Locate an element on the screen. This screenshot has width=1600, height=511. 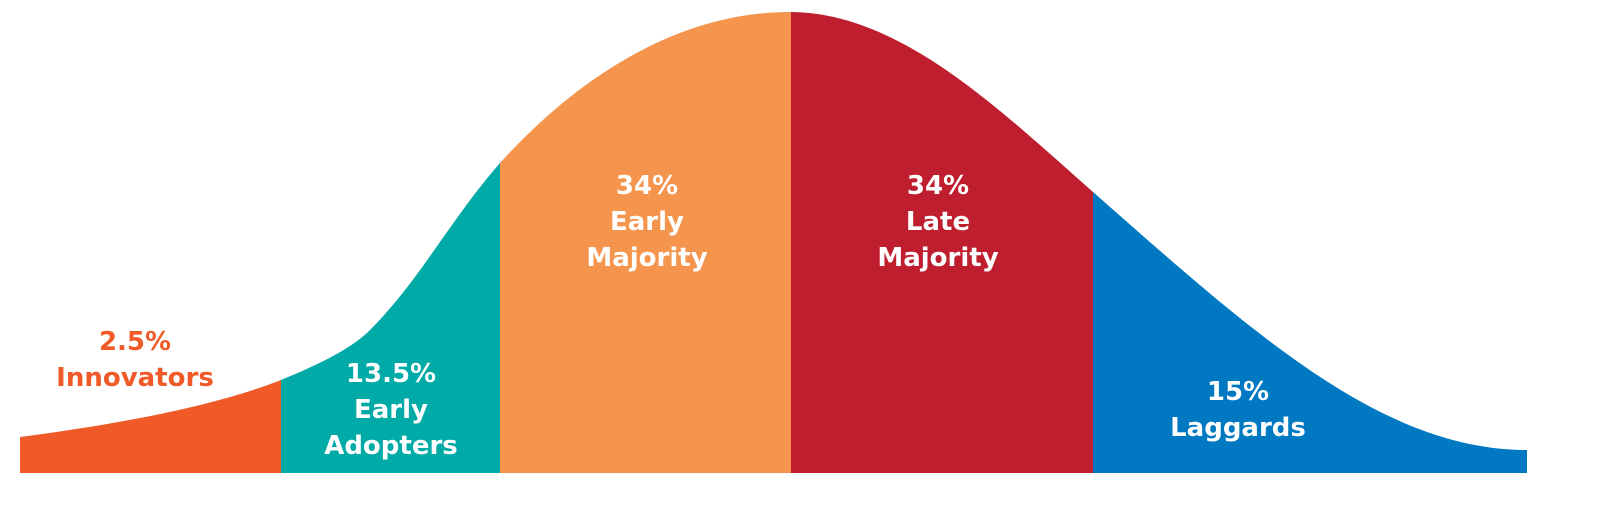
segment-name: Innovators is located at coordinates (135, 378).